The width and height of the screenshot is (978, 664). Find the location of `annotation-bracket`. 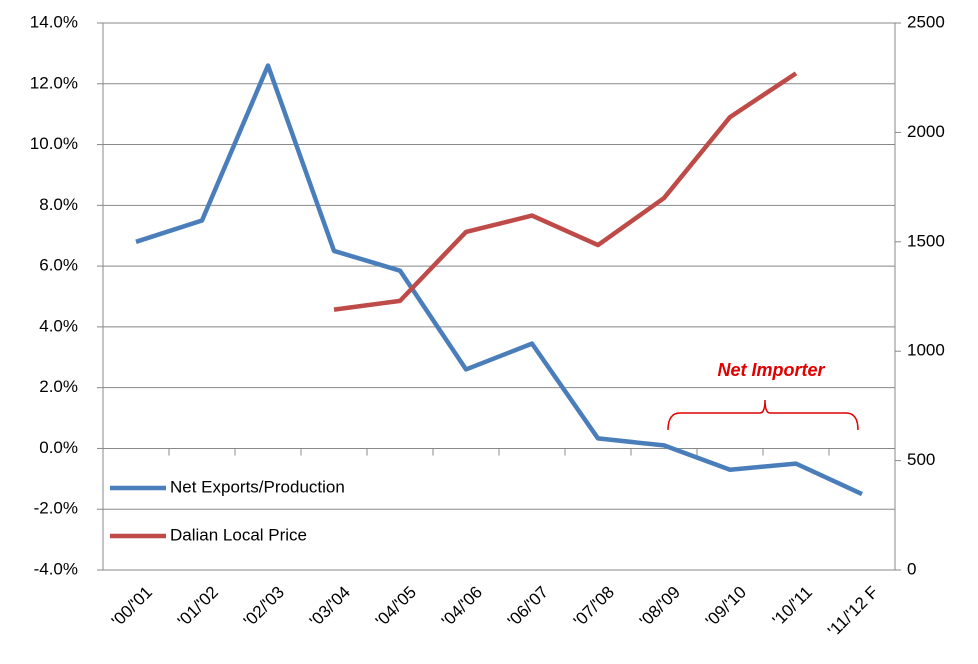

annotation-bracket is located at coordinates (763, 415).